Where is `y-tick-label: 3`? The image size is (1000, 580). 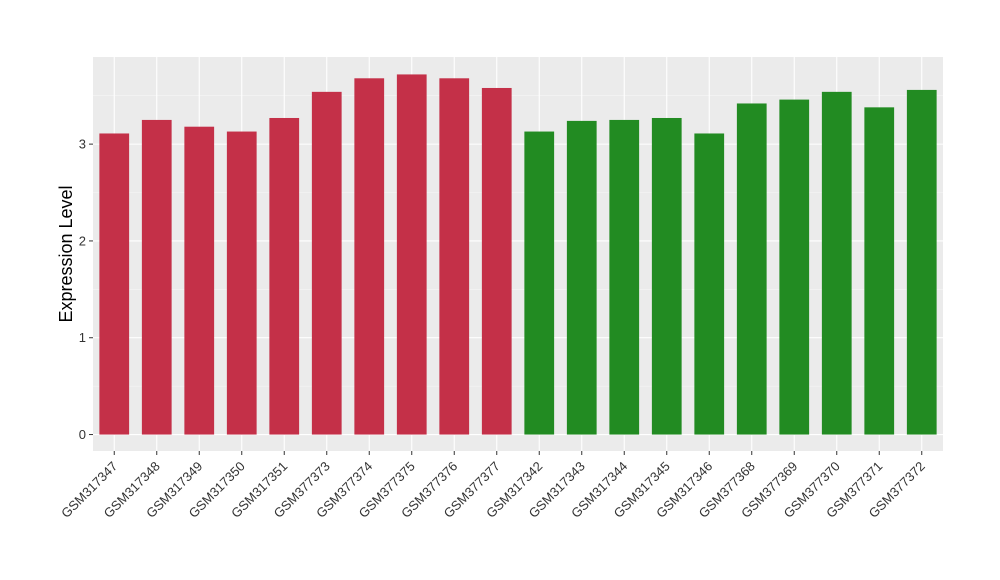 y-tick-label: 3 is located at coordinates (82, 144).